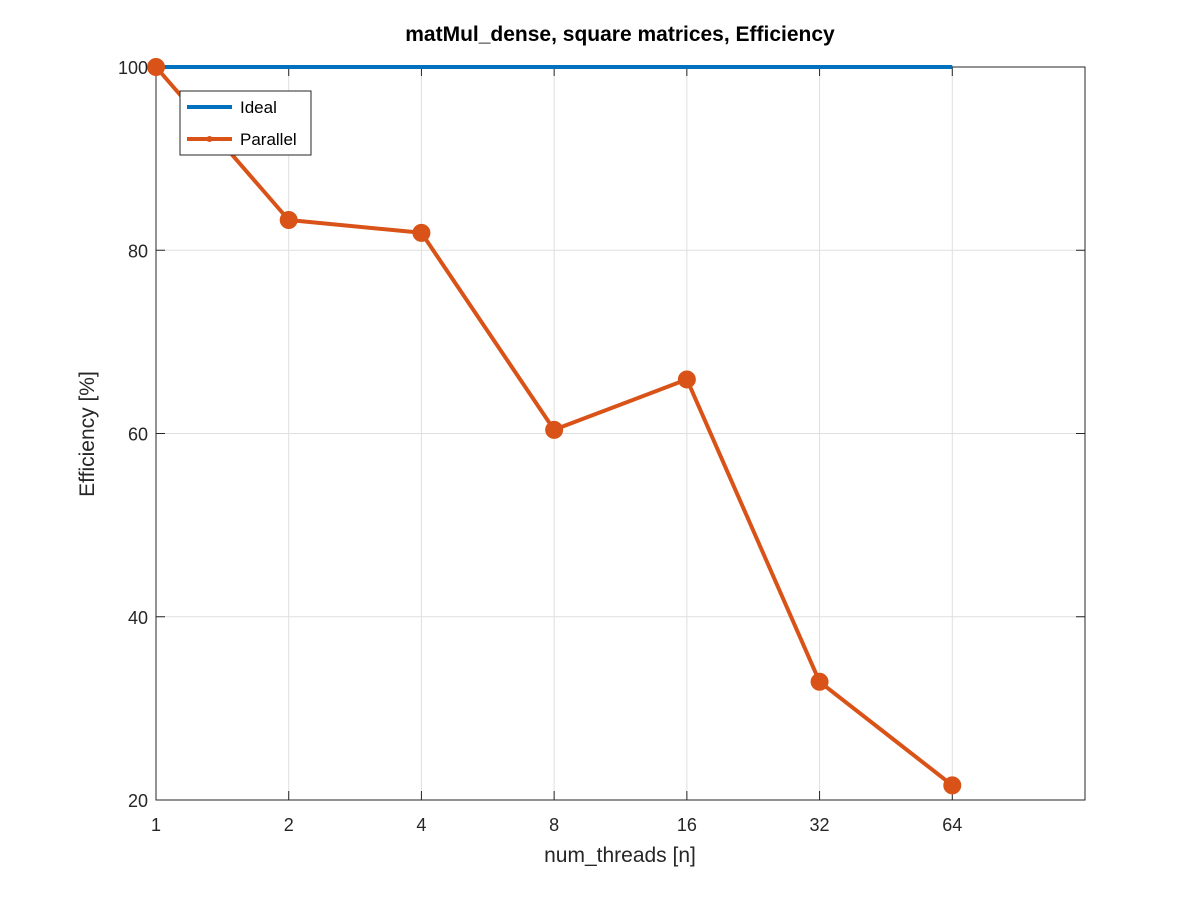  Describe the element at coordinates (138, 435) in the screenshot. I see `y-tick-label: 60` at that location.